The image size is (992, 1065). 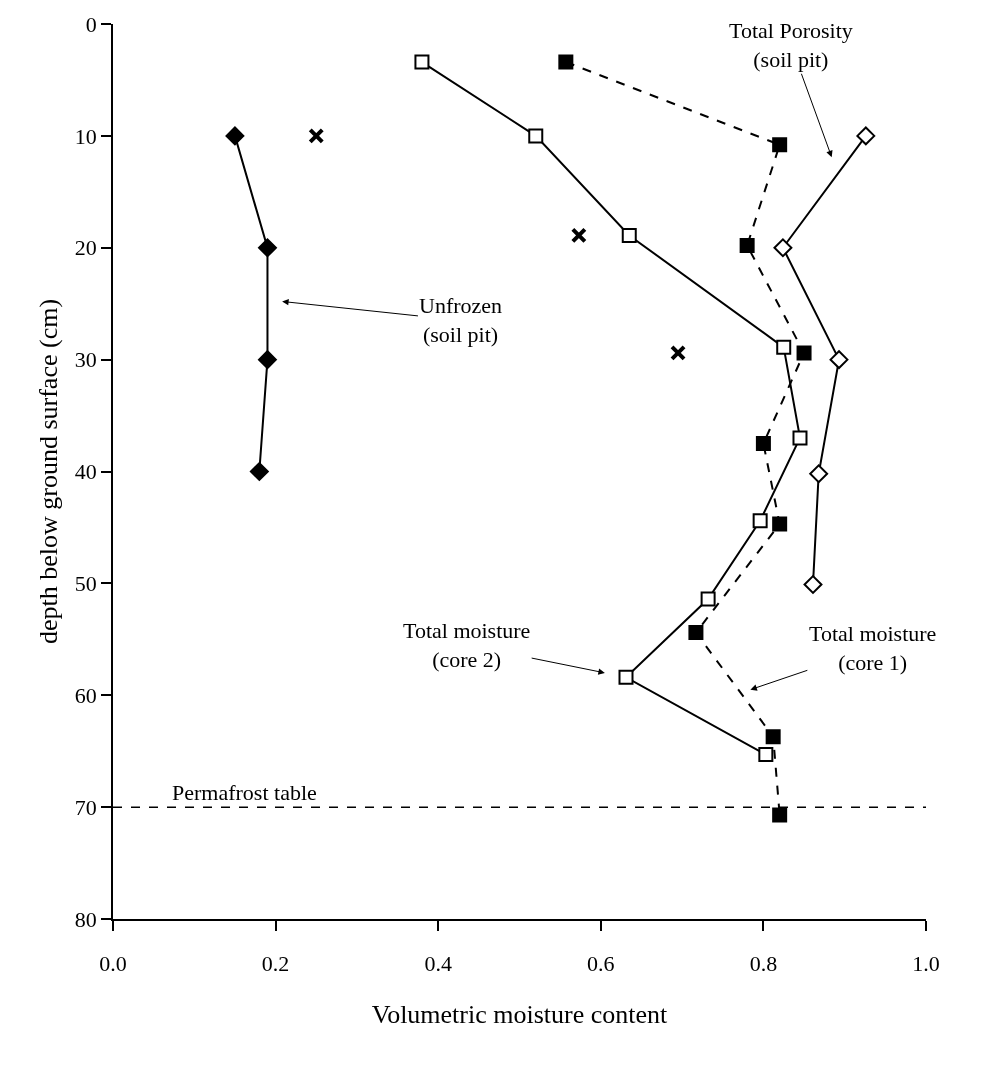 I want to click on x-tick-label: 0.0, so click(x=113, y=964).